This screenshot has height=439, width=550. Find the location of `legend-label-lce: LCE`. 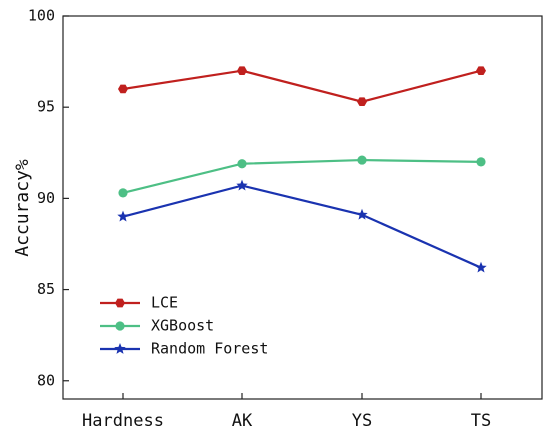

legend-label-lce: LCE is located at coordinates (164, 303).